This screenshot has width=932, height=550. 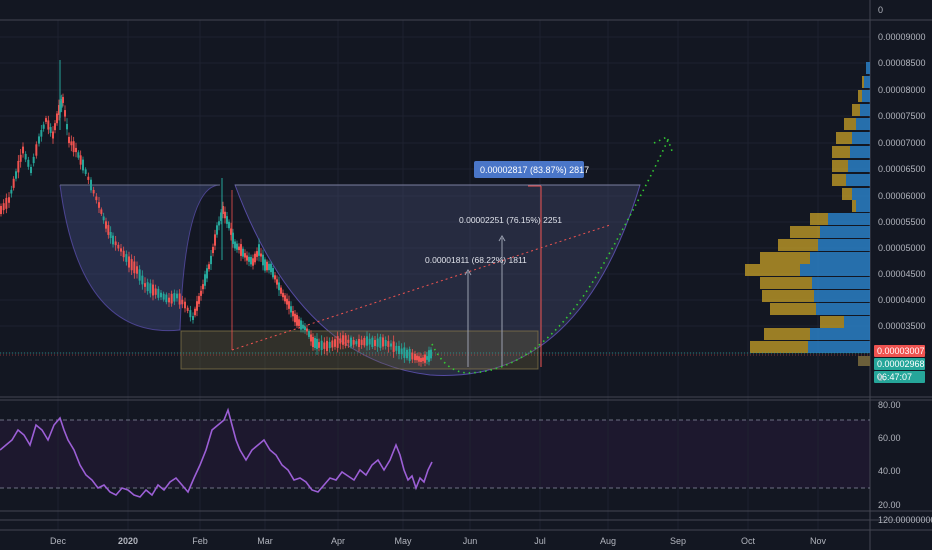 What do you see at coordinates (902, 90) in the screenshot?
I see `price-axis-label: 0.00008000` at bounding box center [902, 90].